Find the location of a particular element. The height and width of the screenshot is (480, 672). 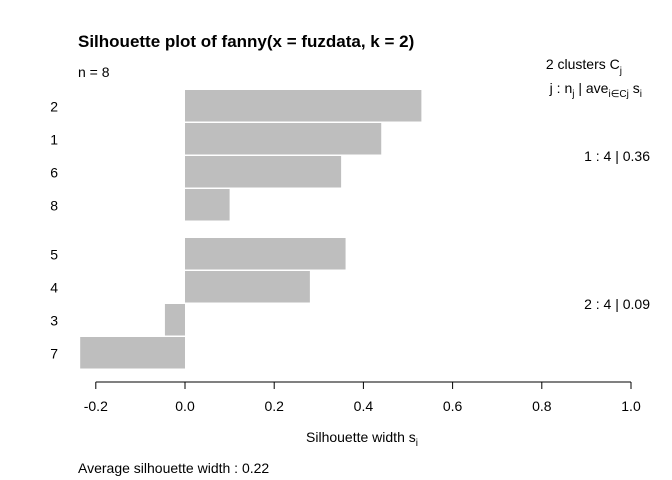

x-tick-label: 0.8 is located at coordinates (542, 406).